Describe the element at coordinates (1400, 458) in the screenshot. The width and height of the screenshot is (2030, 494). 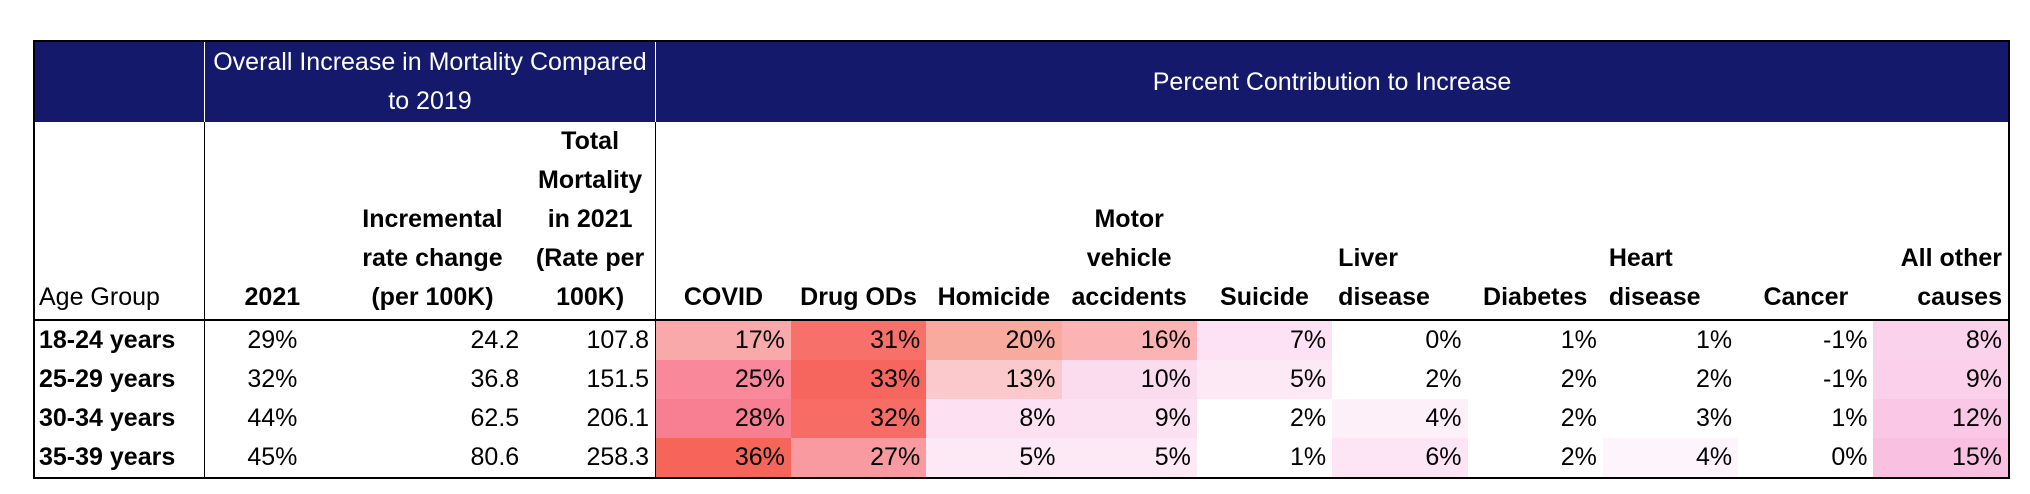
I see `cause-cell: 6%` at that location.